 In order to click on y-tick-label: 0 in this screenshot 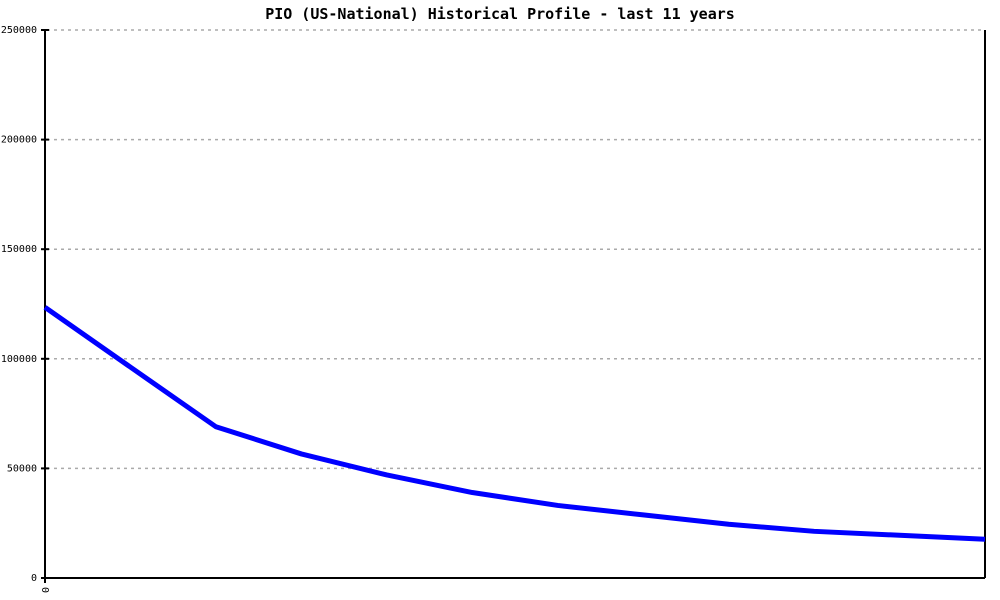, I will do `click(34, 578)`.